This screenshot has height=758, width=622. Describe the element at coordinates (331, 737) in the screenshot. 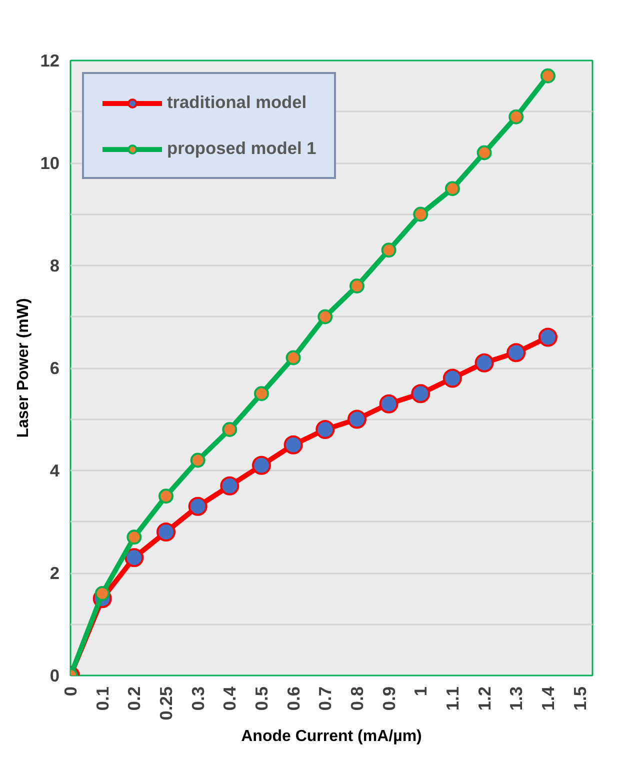

I see `x-axis-title: Anode Current (mA/µm)` at that location.